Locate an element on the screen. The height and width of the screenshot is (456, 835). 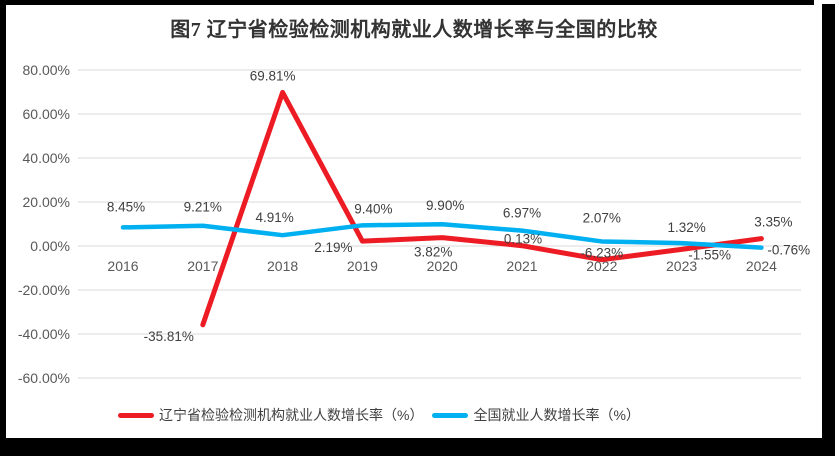
x-axis-label: 2022 is located at coordinates (601, 266).